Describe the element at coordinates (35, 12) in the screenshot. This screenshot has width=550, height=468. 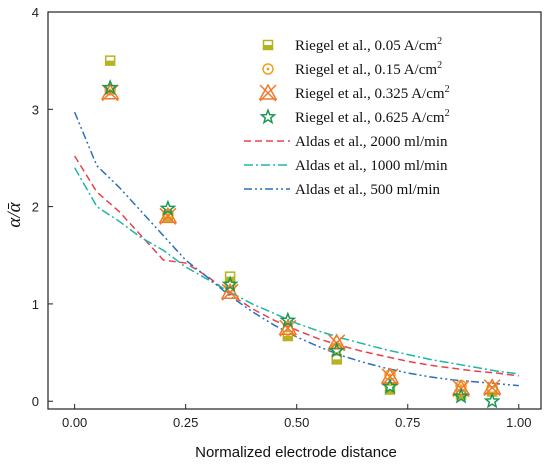
I see `y-tick-label: 4` at that location.